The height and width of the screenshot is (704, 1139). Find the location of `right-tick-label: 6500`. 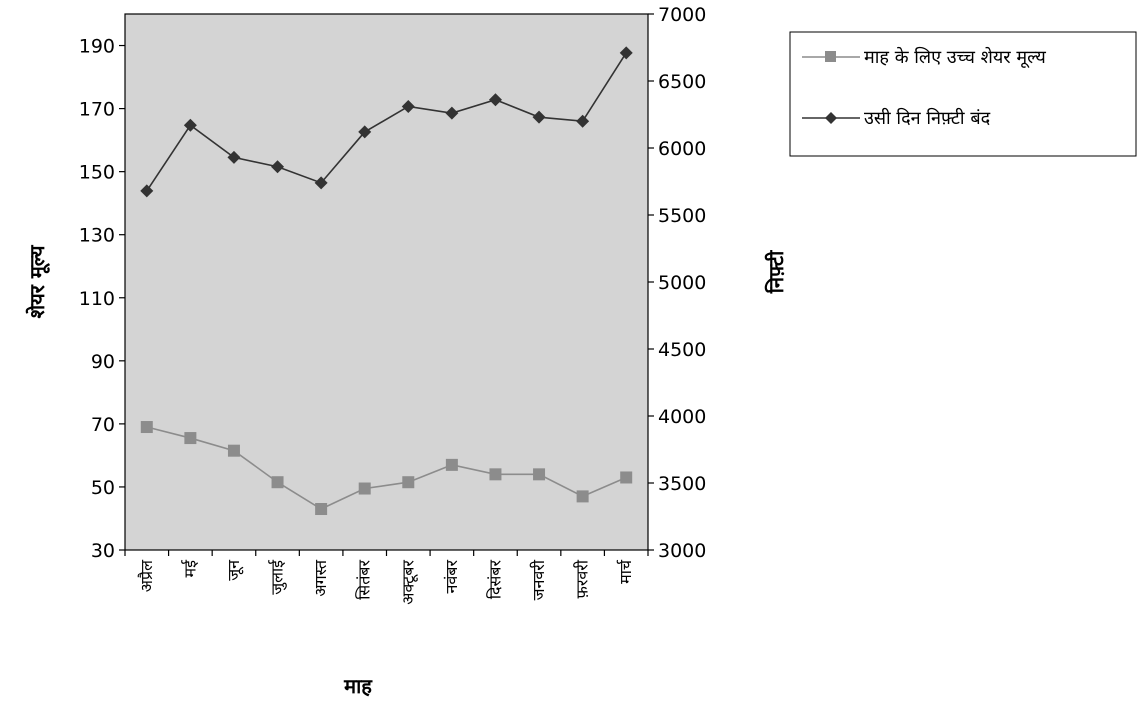

right-tick-label: 6500 is located at coordinates (682, 82).